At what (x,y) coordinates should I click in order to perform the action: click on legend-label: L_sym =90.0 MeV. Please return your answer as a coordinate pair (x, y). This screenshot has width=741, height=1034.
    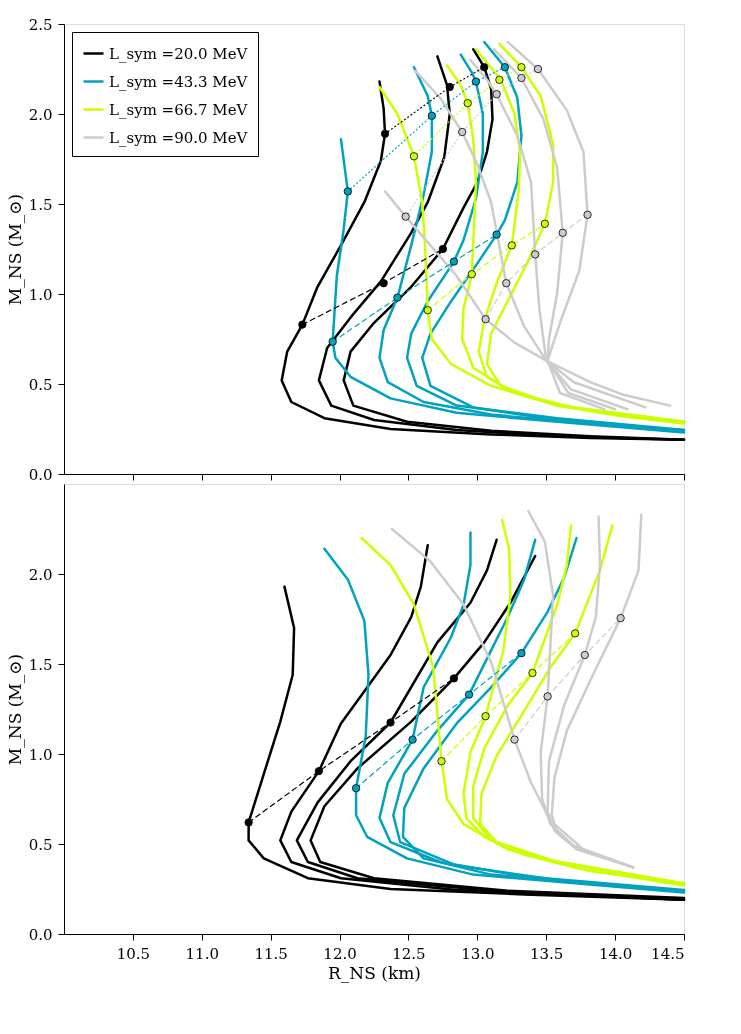
    Looking at the image, I should click on (179, 137).